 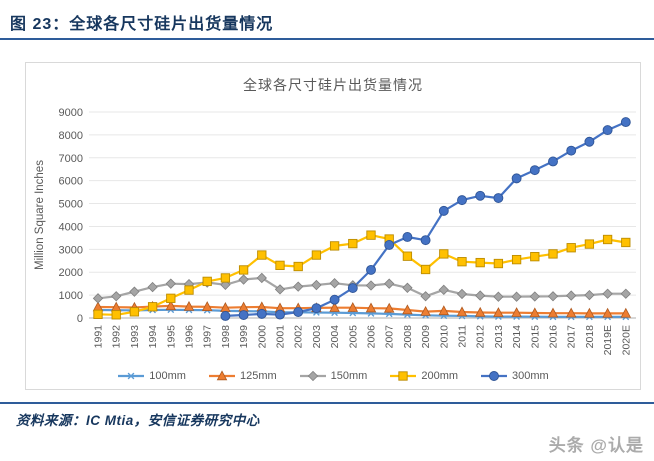 What do you see at coordinates (99, 337) in the screenshot?
I see `x-tick-label: 1991` at bounding box center [99, 337].